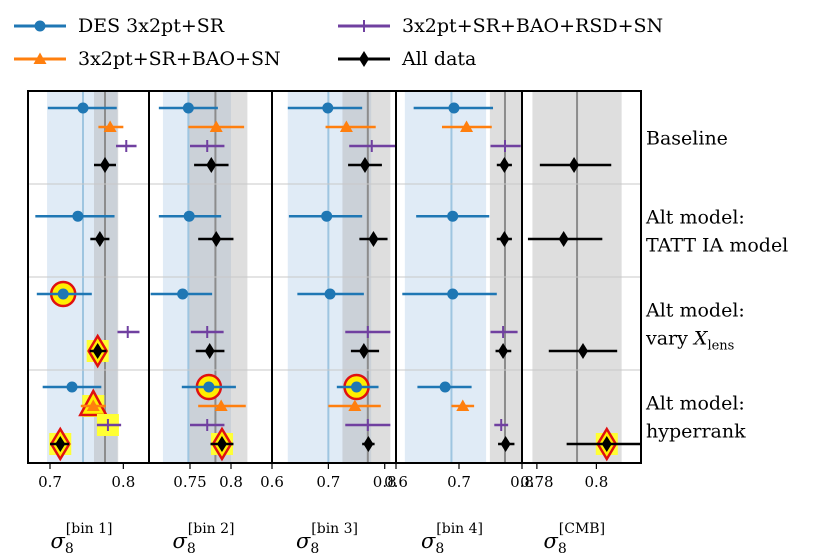  Describe the element at coordinates (717, 246) in the screenshot. I see `row-label-1: TATT IA model` at that location.